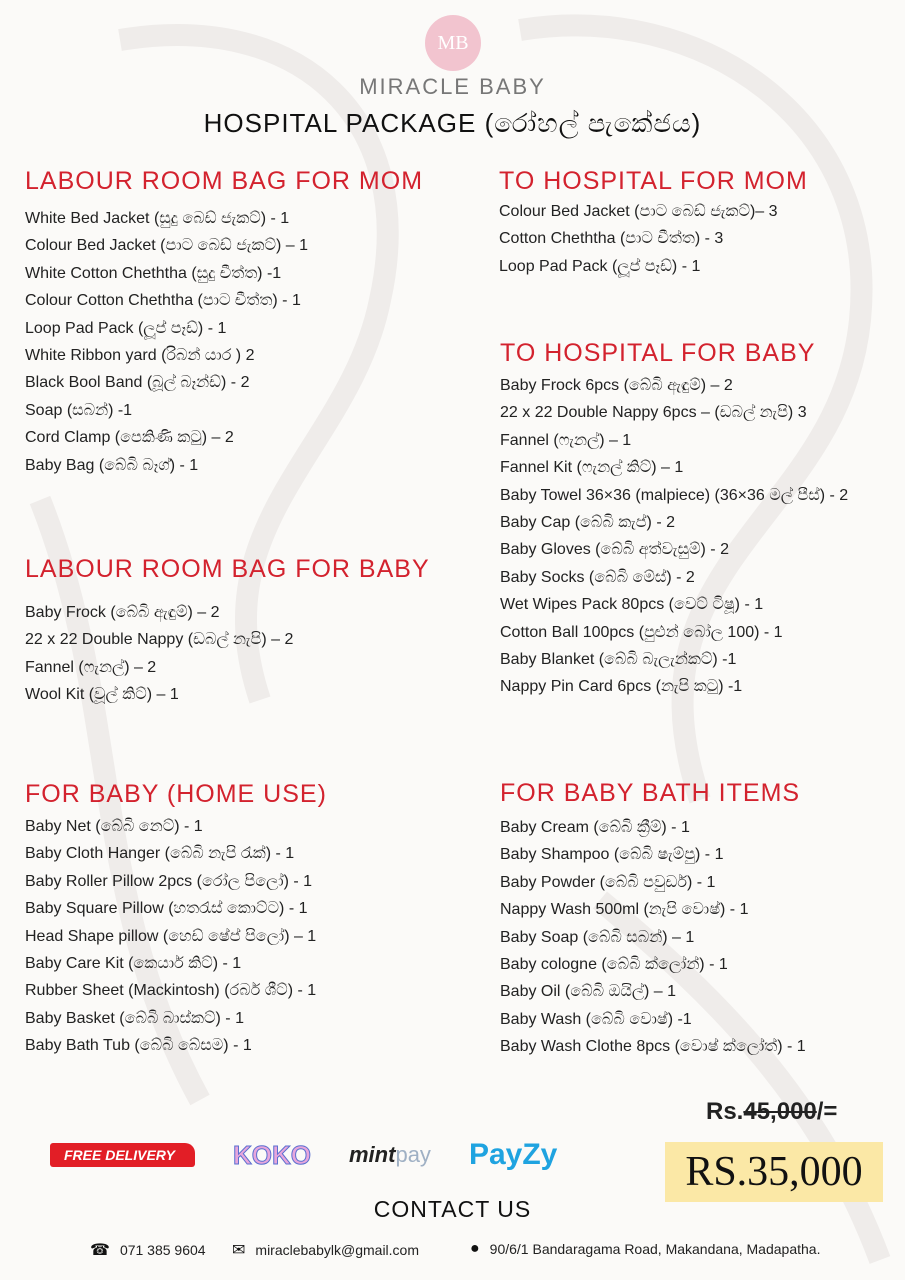 Image resolution: width=905 pixels, height=1280 pixels. What do you see at coordinates (171, 936) in the screenshot?
I see `list-item: Head Shape pillow (හෙඩ් ෂේප් පිලෝ) – 1` at bounding box center [171, 936].